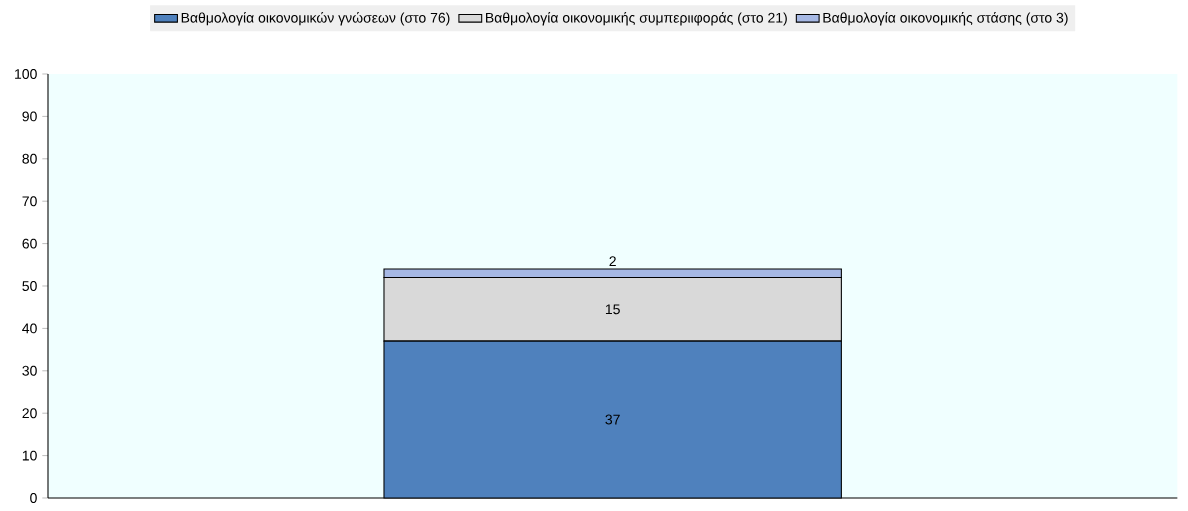 The image size is (1188, 511). What do you see at coordinates (29, 201) in the screenshot?
I see `y-tick-label: 70` at bounding box center [29, 201].